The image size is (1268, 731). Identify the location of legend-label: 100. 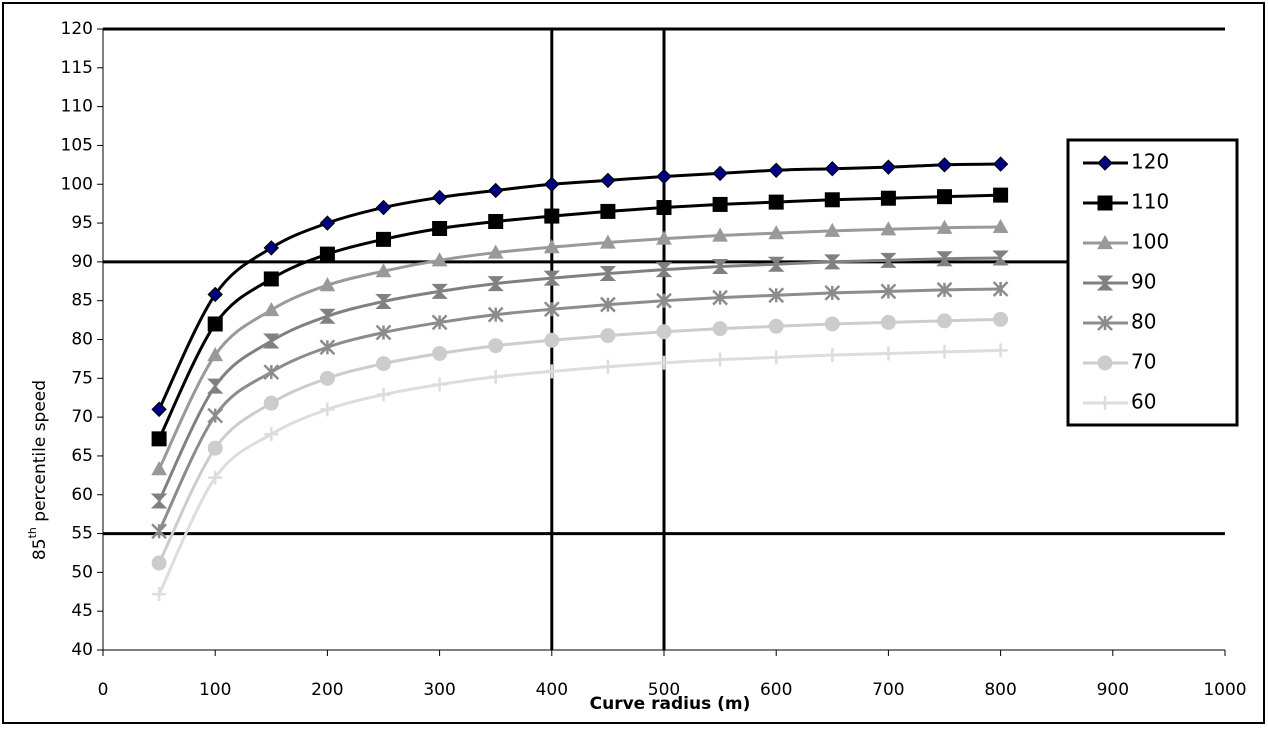
(1150, 242).